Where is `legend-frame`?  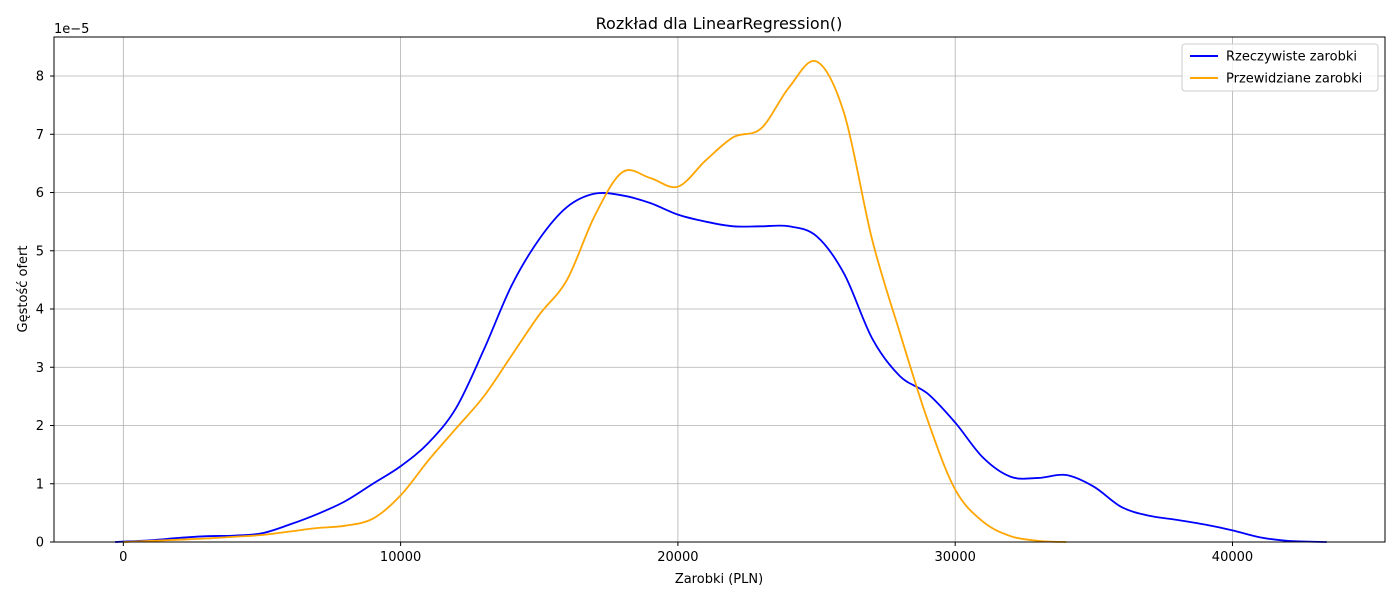 legend-frame is located at coordinates (1280, 67).